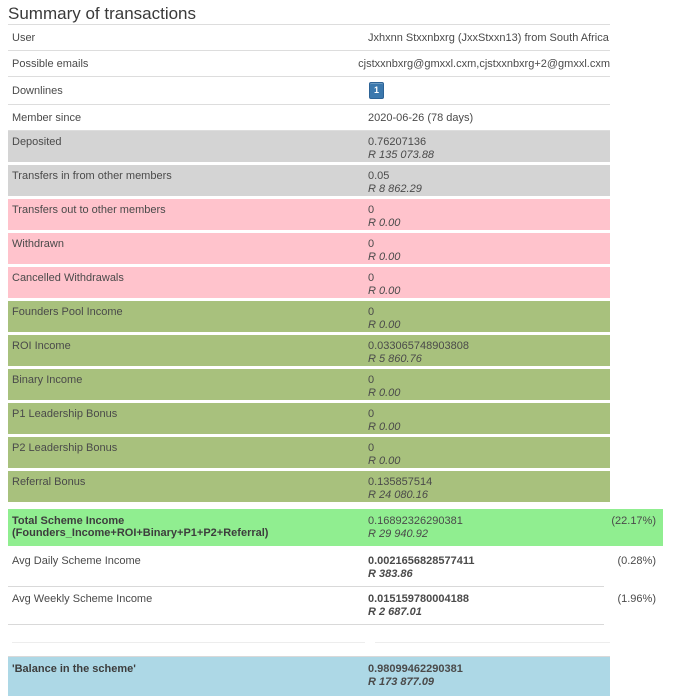 The image size is (696, 700). Describe the element at coordinates (188, 634) in the screenshot. I see `spacer-label-cell` at that location.